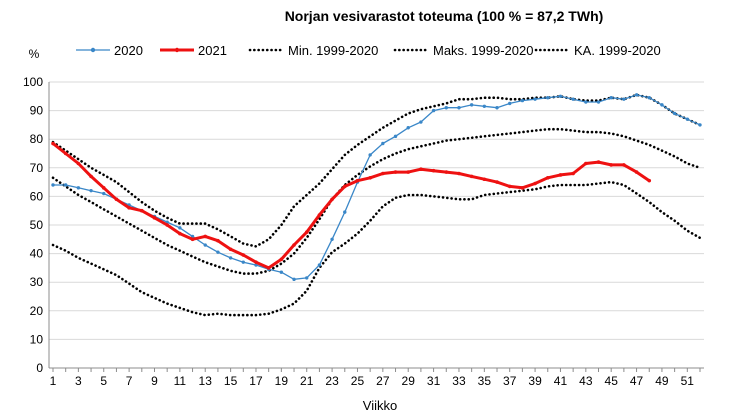  Describe the element at coordinates (37, 168) in the screenshot. I see `y-tick-label: 70` at that location.